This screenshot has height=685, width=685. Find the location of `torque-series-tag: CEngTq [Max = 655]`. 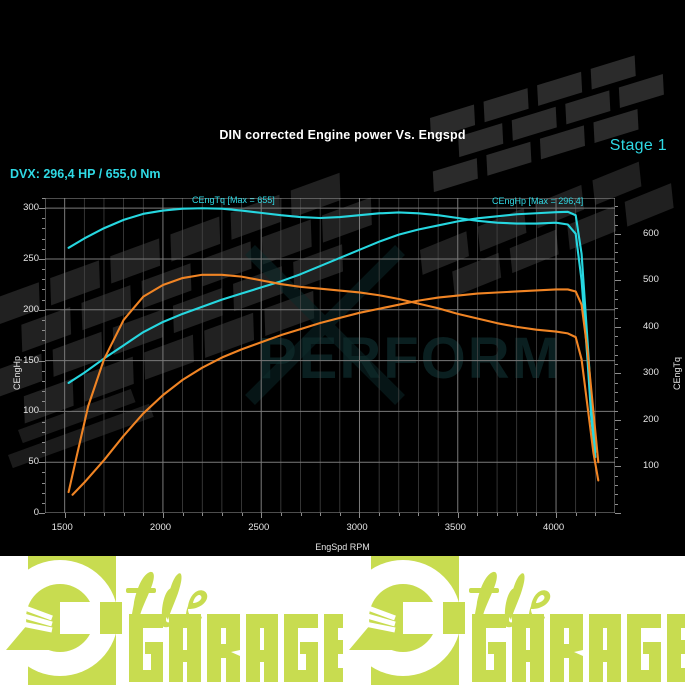

torque-series-tag: CEngTq [Max = 655] is located at coordinates (233, 200).